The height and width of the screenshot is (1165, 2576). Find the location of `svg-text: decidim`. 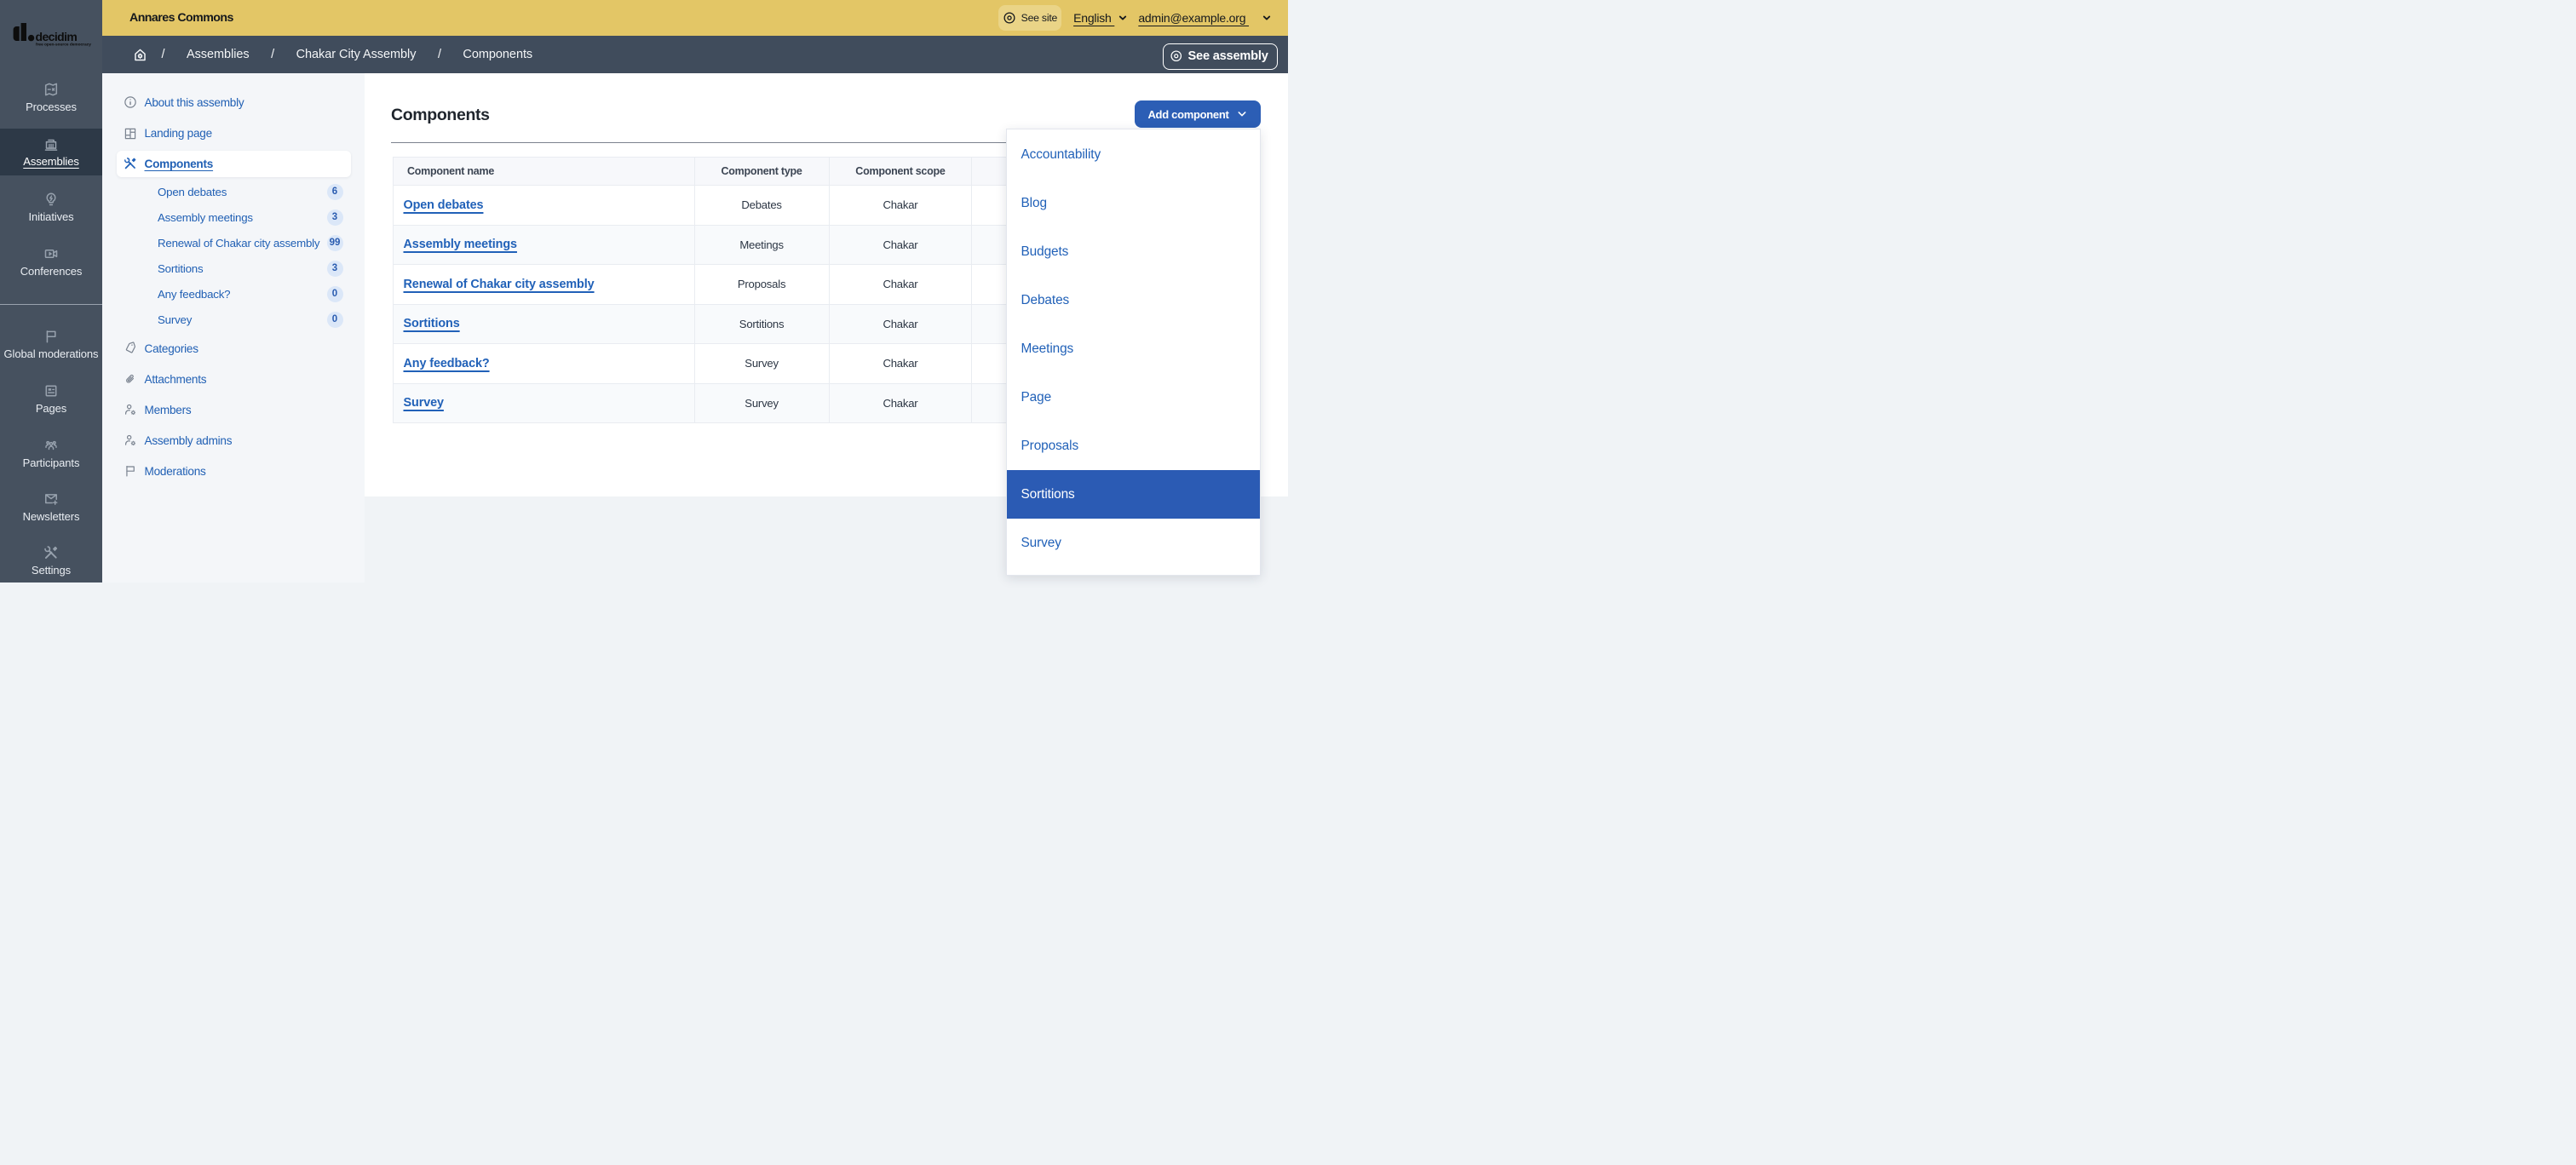

svg-text: decidim is located at coordinates (57, 36).